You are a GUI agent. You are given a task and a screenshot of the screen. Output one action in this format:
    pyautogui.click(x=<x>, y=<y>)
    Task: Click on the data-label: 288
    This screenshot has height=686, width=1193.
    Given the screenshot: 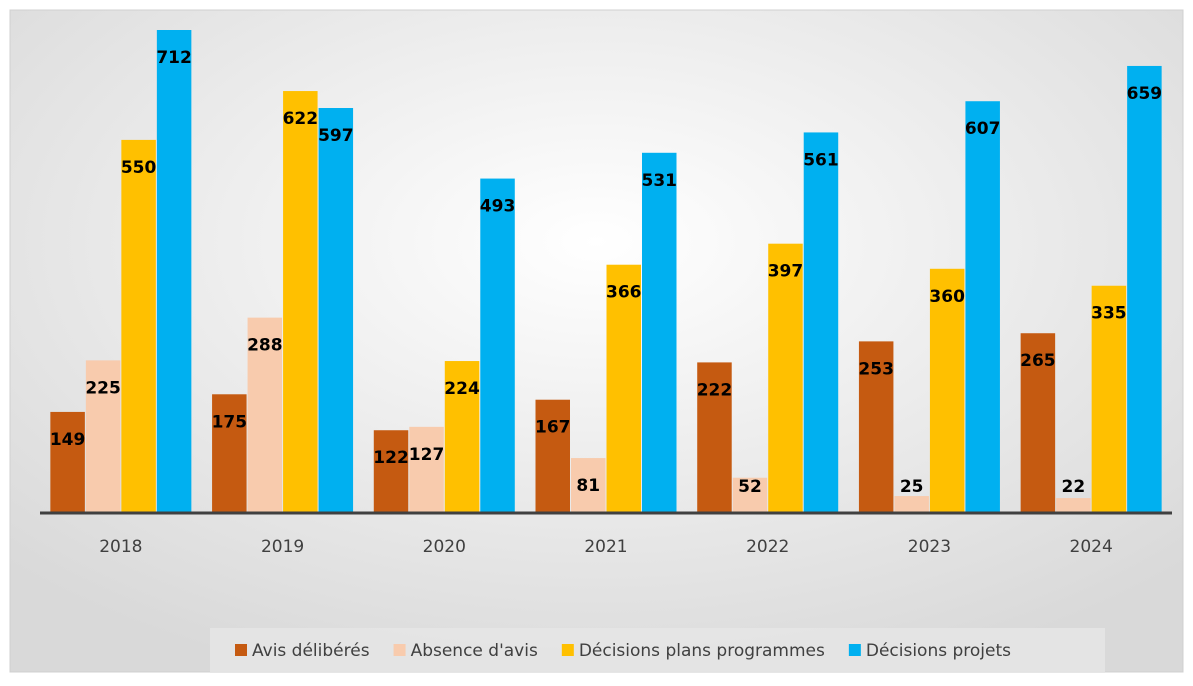 What is the action you would take?
    pyautogui.click(x=265, y=346)
    